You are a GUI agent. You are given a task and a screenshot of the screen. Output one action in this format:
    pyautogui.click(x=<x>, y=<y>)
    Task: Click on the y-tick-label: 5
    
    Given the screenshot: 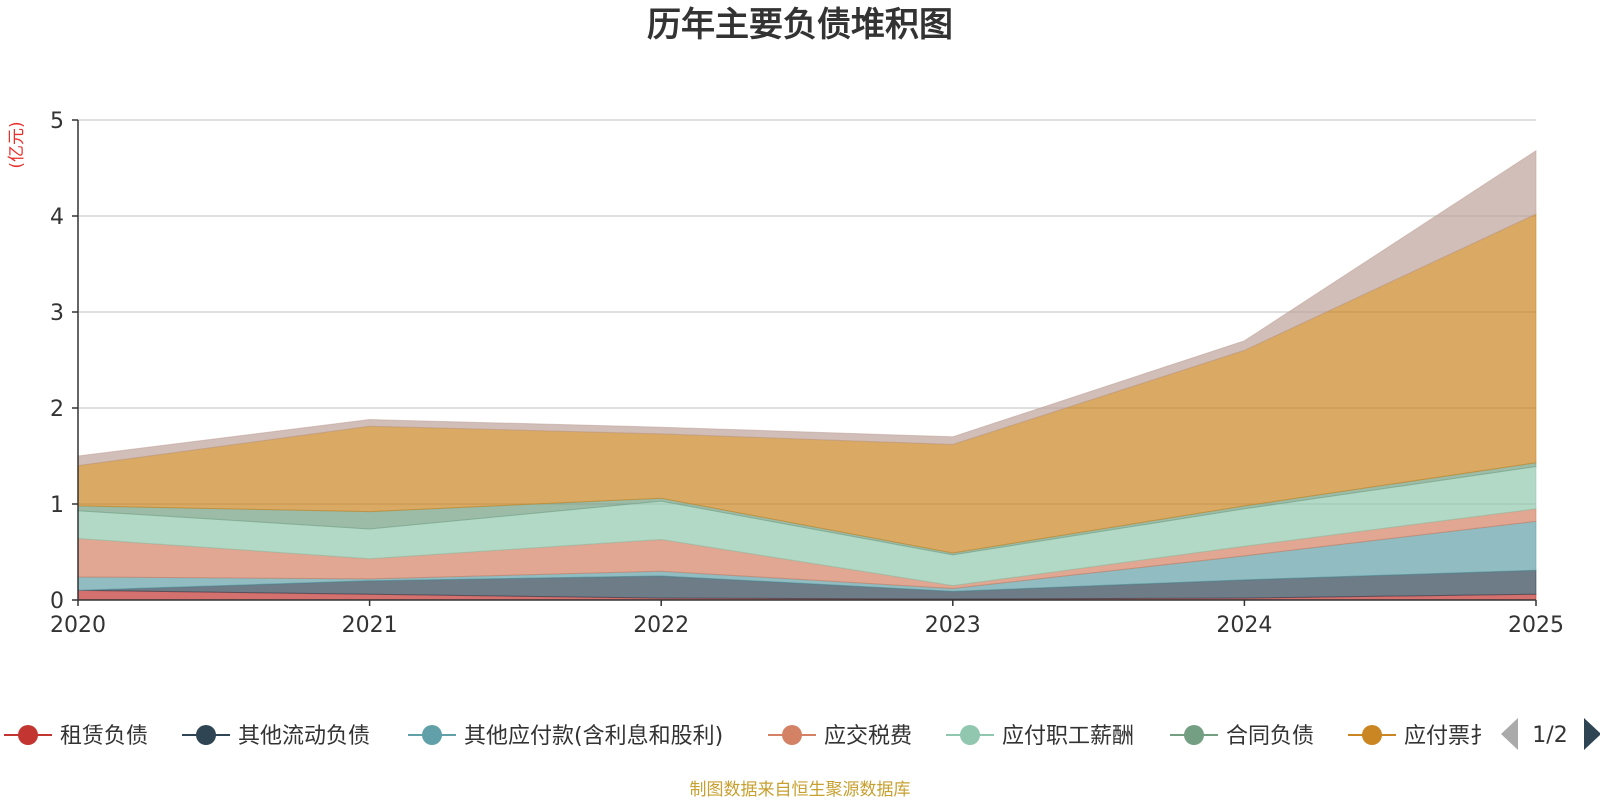 What is the action you would take?
    pyautogui.click(x=57, y=121)
    